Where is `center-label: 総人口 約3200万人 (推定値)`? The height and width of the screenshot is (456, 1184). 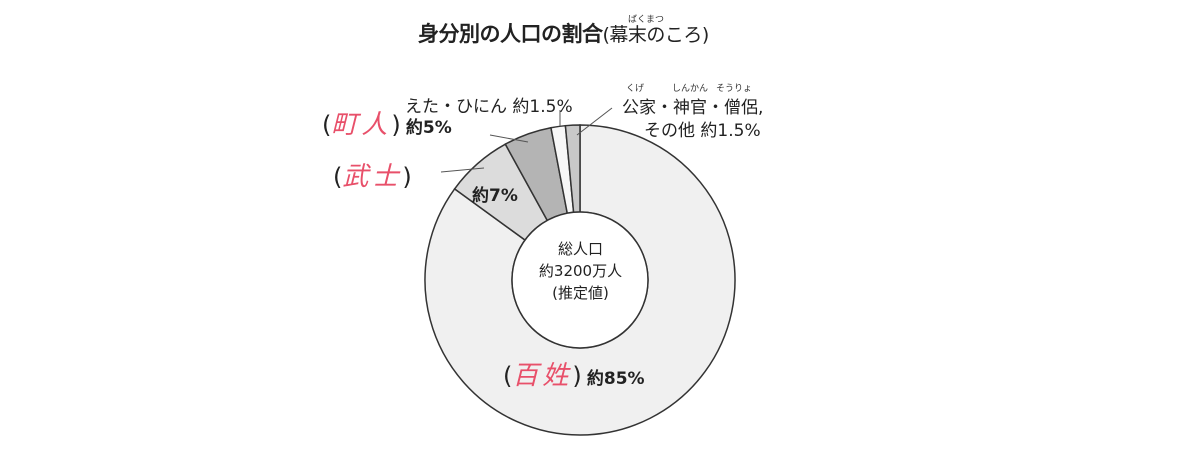 center-label: 総人口 約3200万人 (推定値) is located at coordinates (580, 271).